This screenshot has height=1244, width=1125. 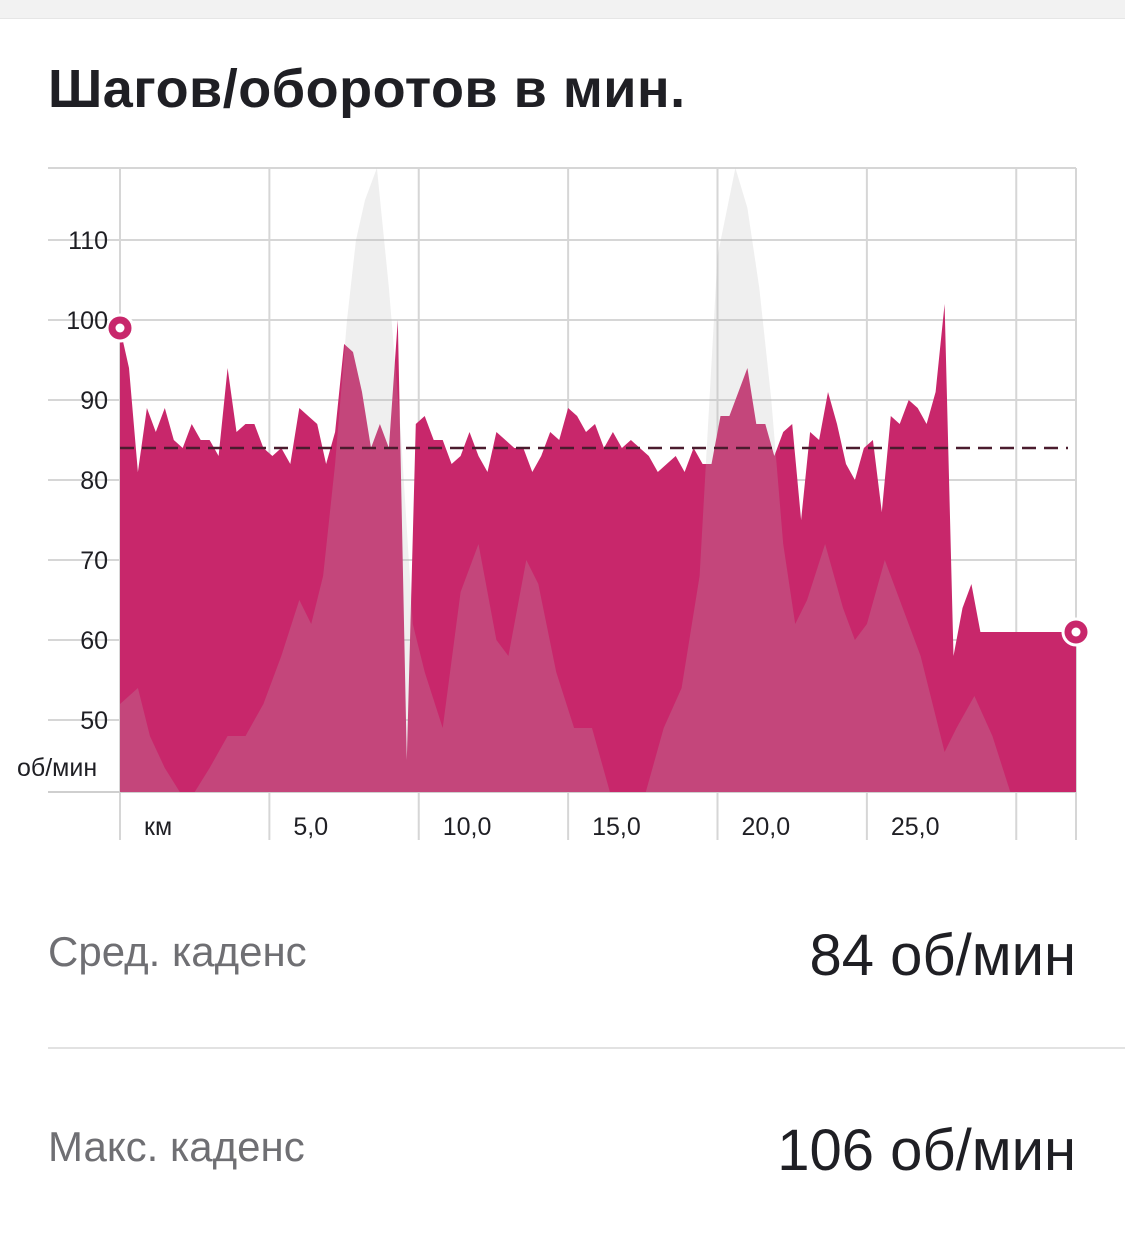 What do you see at coordinates (94, 561) in the screenshot?
I see `y-tick-label-70: 70` at bounding box center [94, 561].